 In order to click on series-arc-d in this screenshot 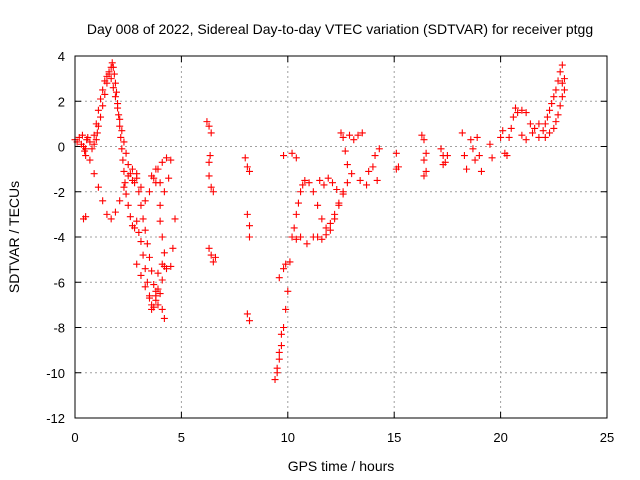, I will do `click(129, 239)`.